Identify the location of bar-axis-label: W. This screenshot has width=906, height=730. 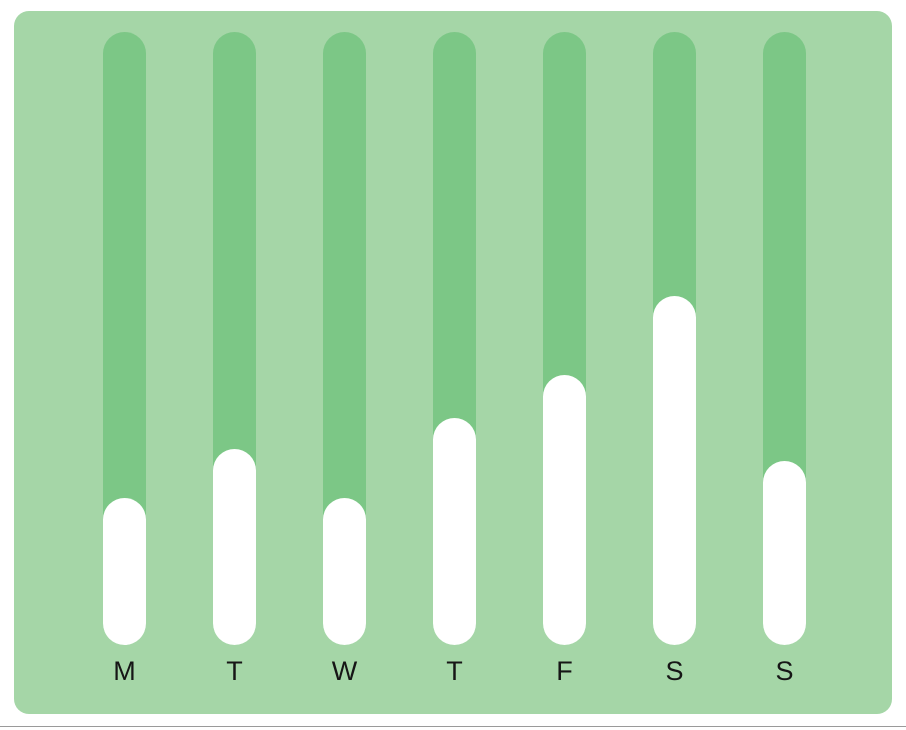
(344, 671).